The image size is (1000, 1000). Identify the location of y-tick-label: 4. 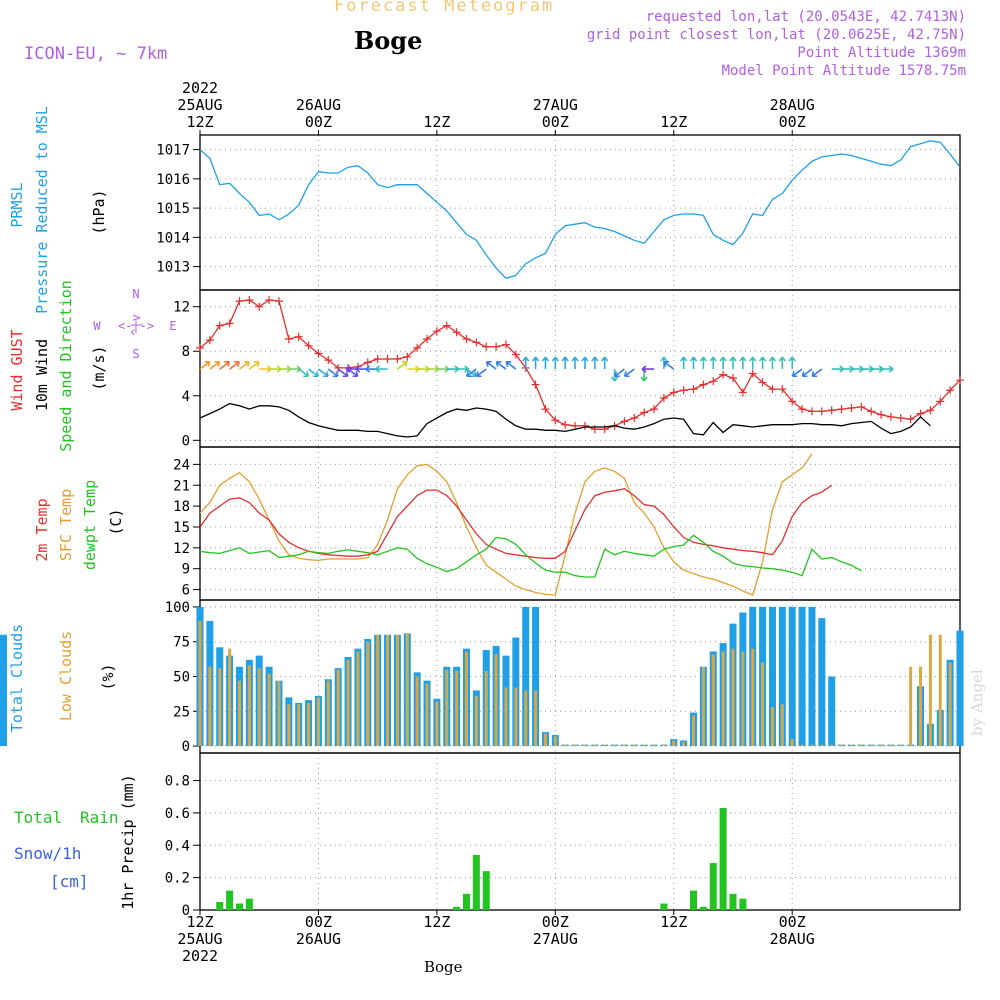
(186, 397).